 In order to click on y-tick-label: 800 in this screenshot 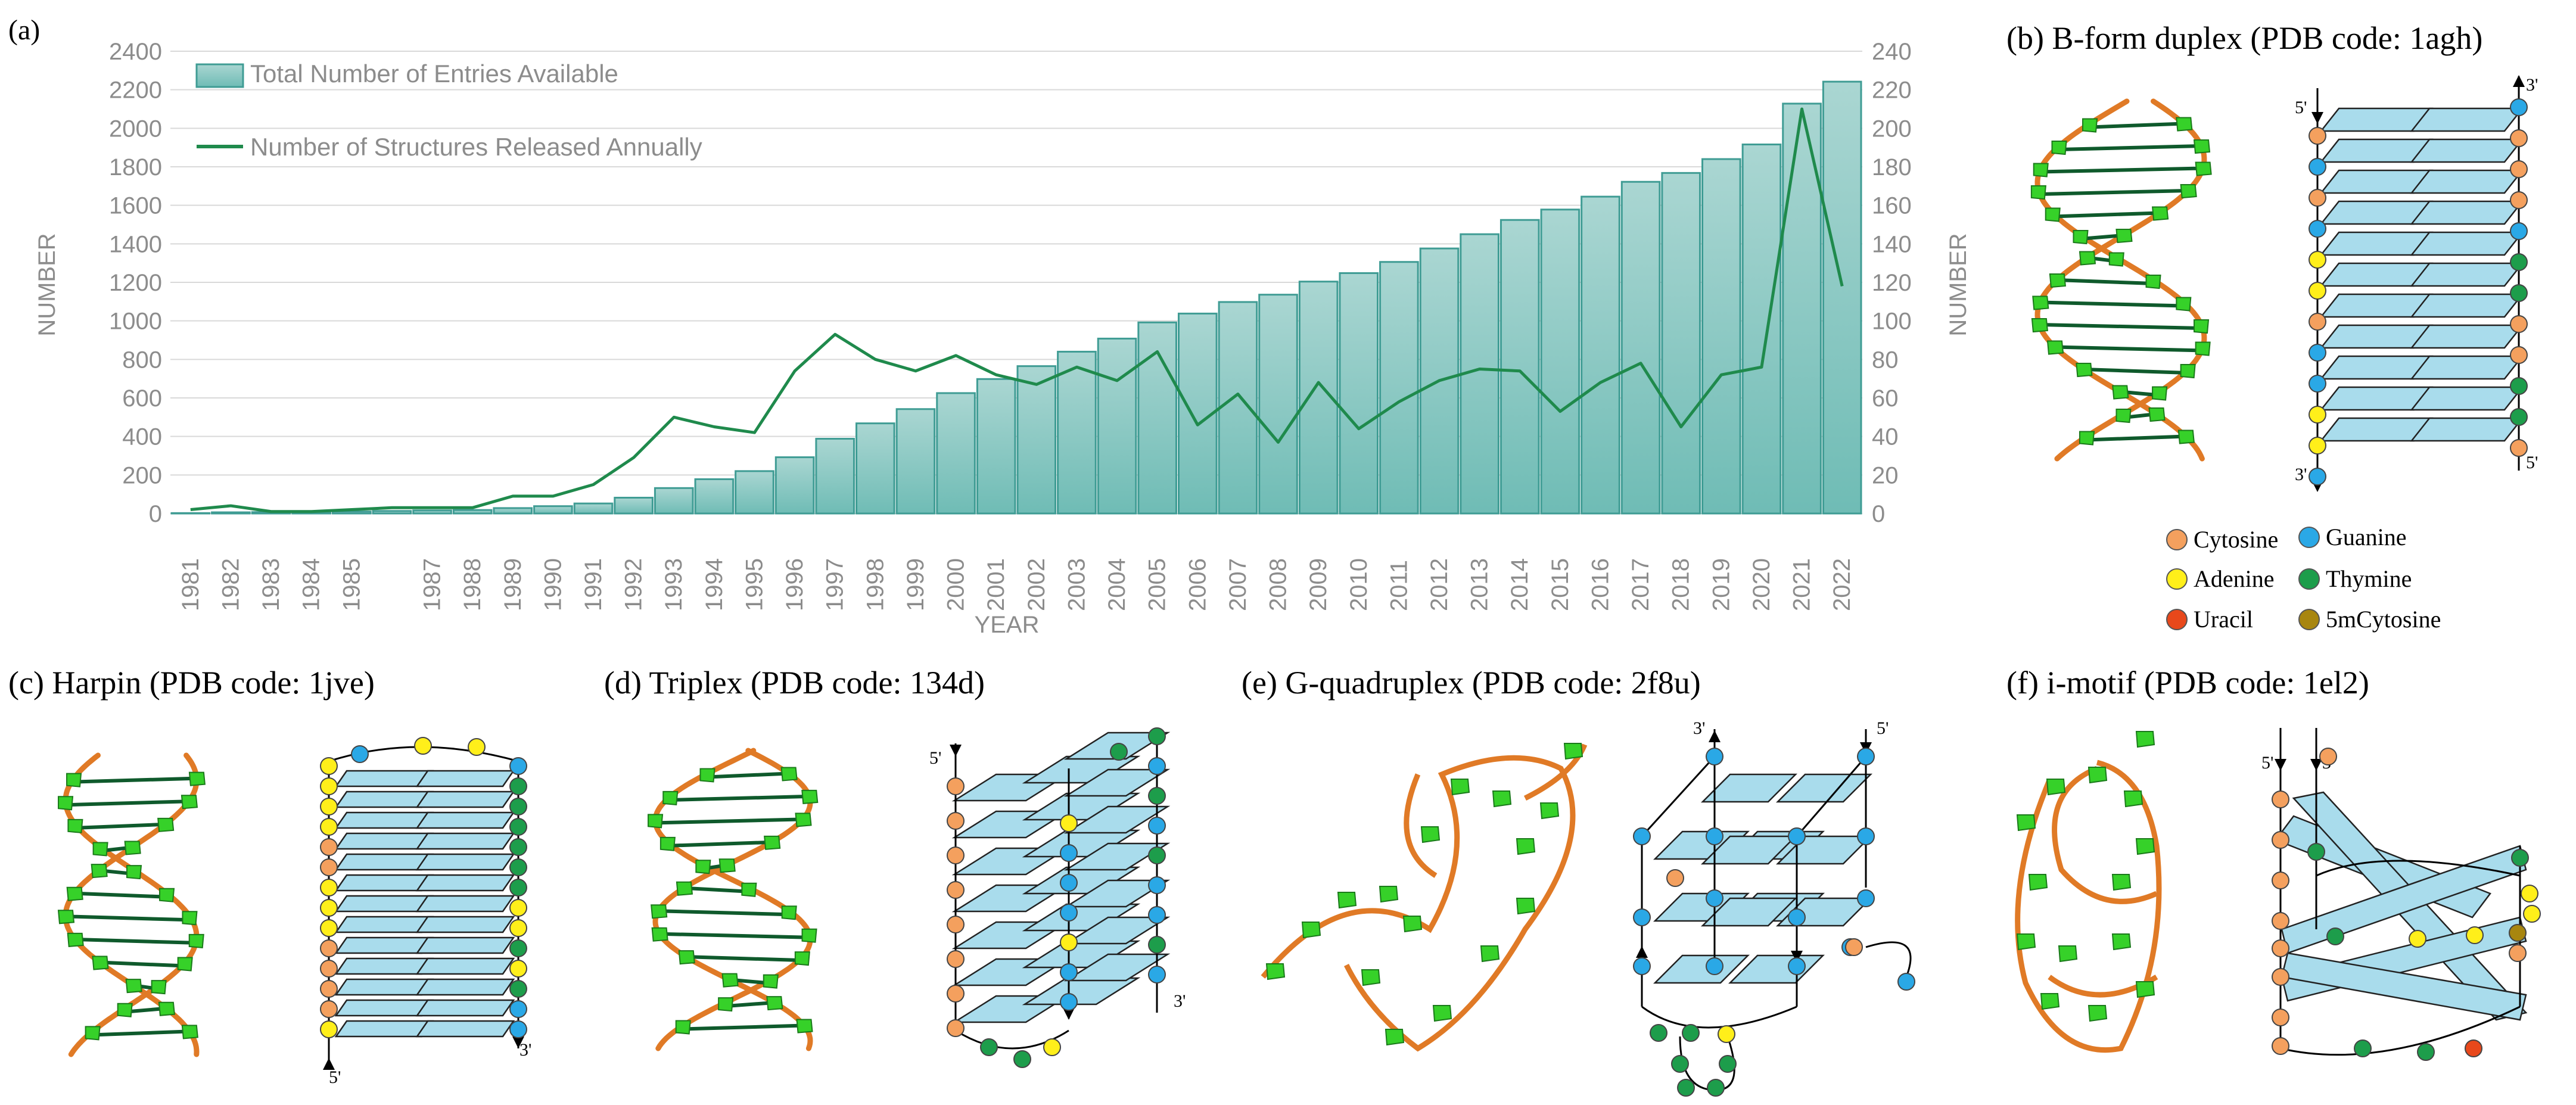, I will do `click(142, 360)`.